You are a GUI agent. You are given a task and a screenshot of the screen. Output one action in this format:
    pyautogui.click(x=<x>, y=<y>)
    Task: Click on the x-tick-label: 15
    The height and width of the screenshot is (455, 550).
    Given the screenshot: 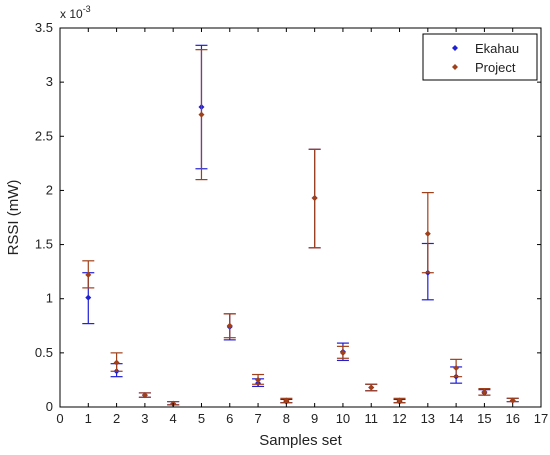 What is the action you would take?
    pyautogui.click(x=484, y=418)
    